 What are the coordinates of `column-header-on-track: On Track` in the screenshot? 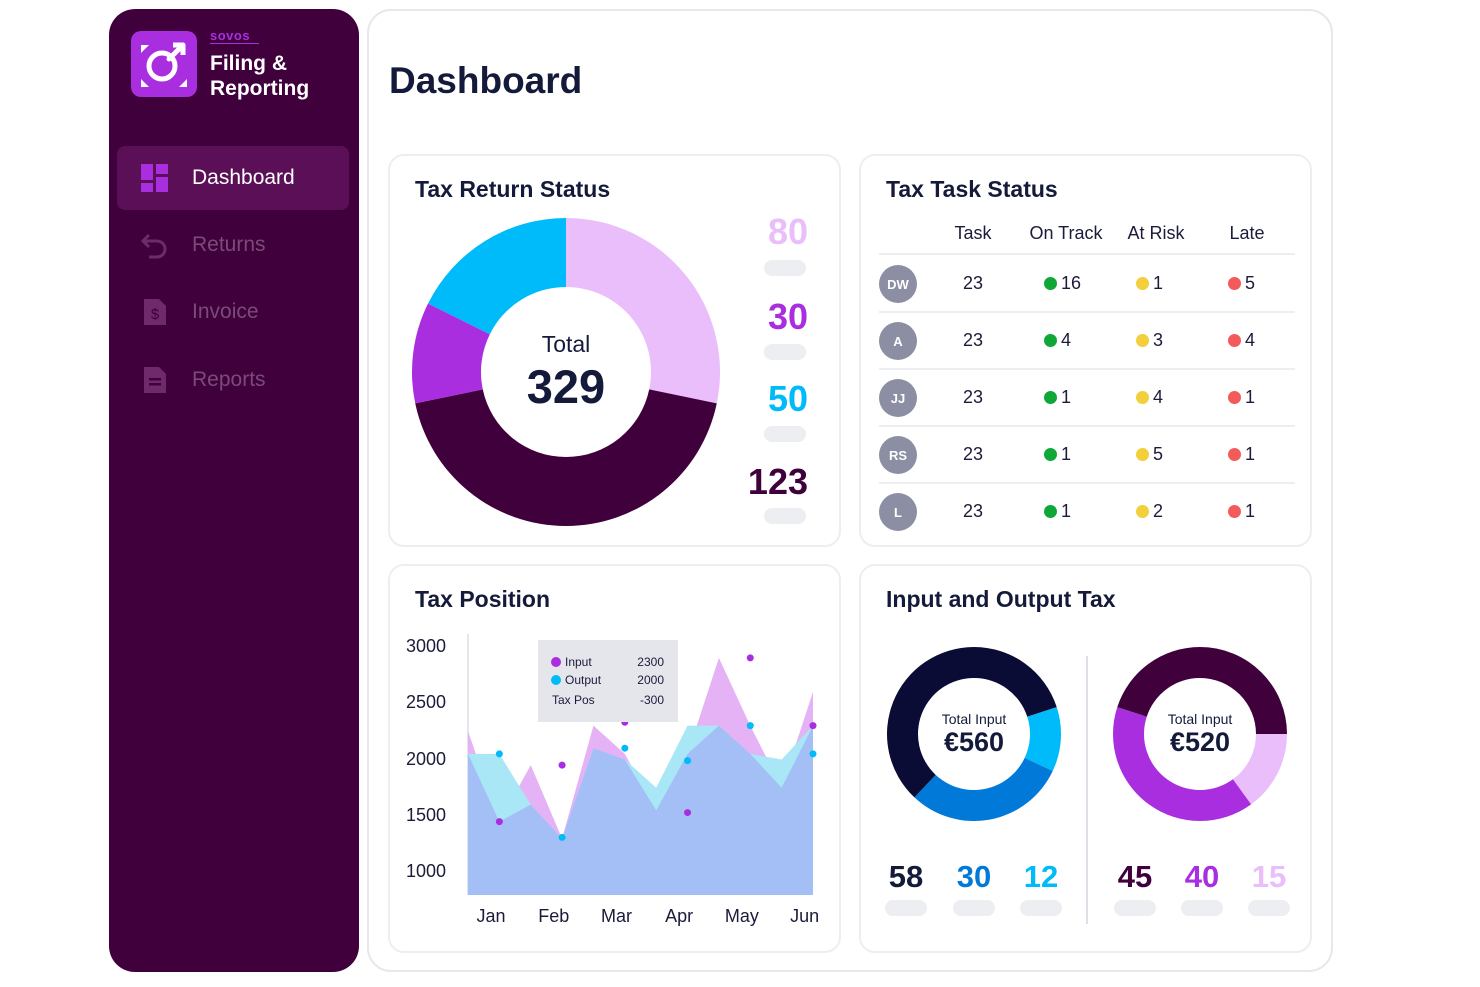 It's located at (1066, 233).